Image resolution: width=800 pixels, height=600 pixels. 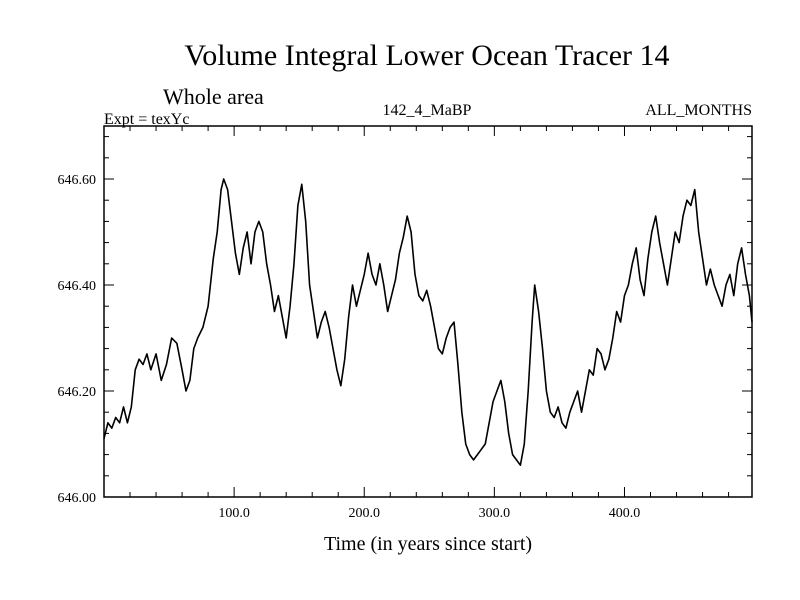 I want to click on x-axis-label: Time (in years since start), so click(x=428, y=544).